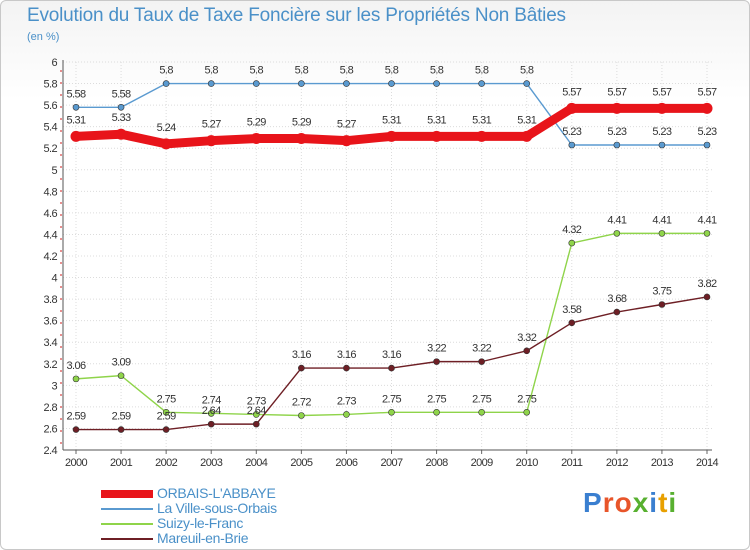 This screenshot has width=750, height=550. I want to click on y-tick-label: 4.8, so click(51, 192).